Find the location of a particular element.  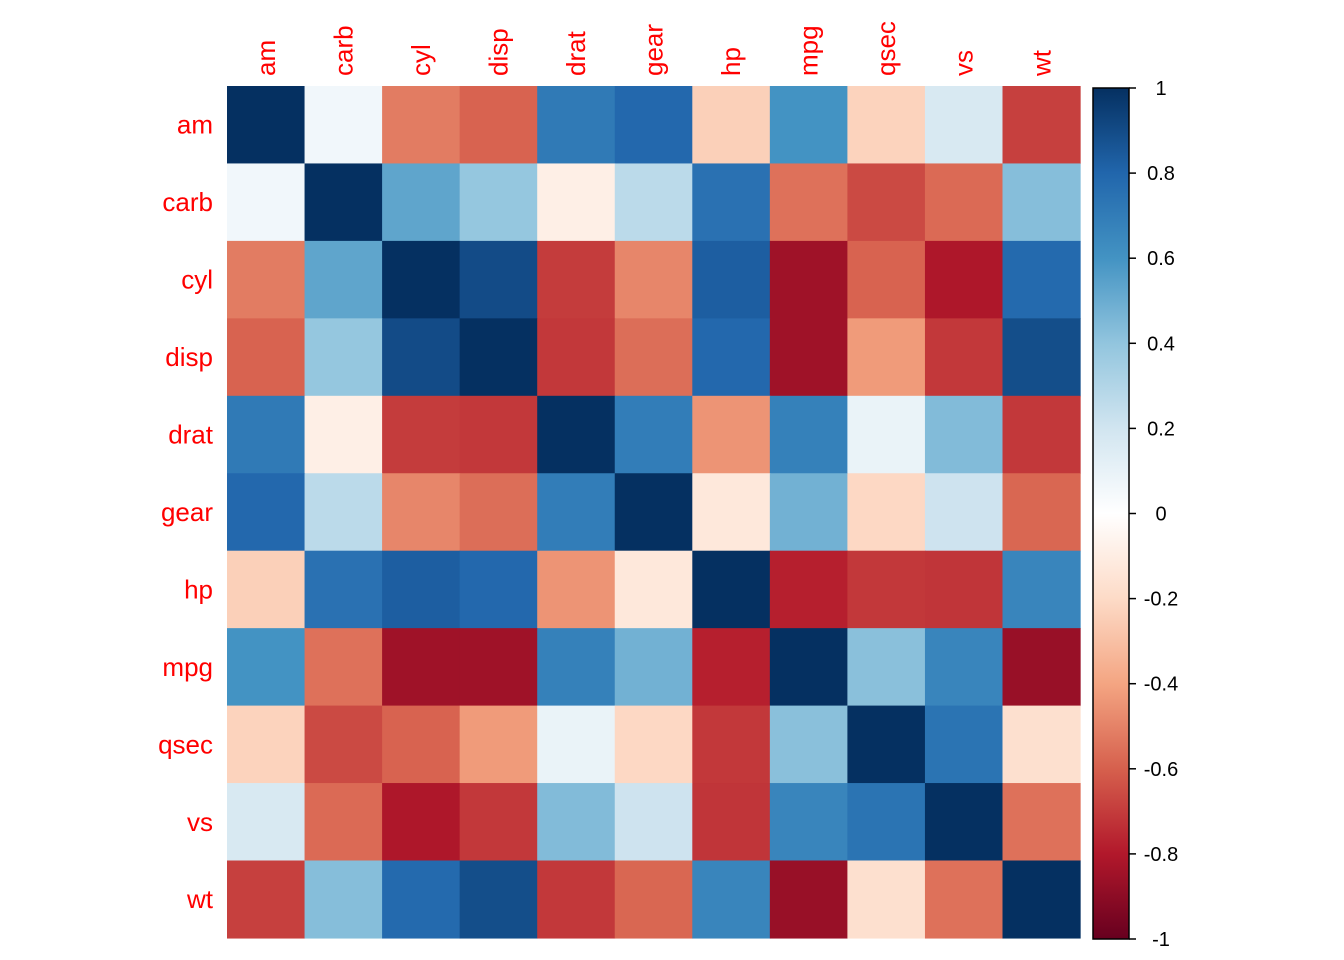

column-label-mpg: mpg is located at coordinates (809, 50).